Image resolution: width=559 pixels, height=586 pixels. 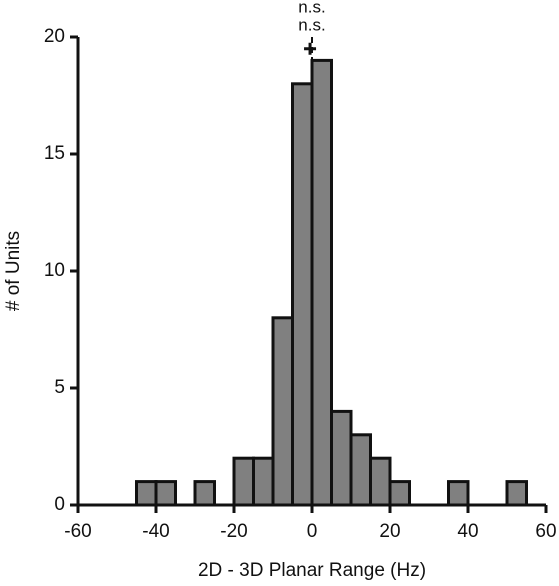 What do you see at coordinates (155, 531) in the screenshot?
I see `x-tick-label: -40` at bounding box center [155, 531].